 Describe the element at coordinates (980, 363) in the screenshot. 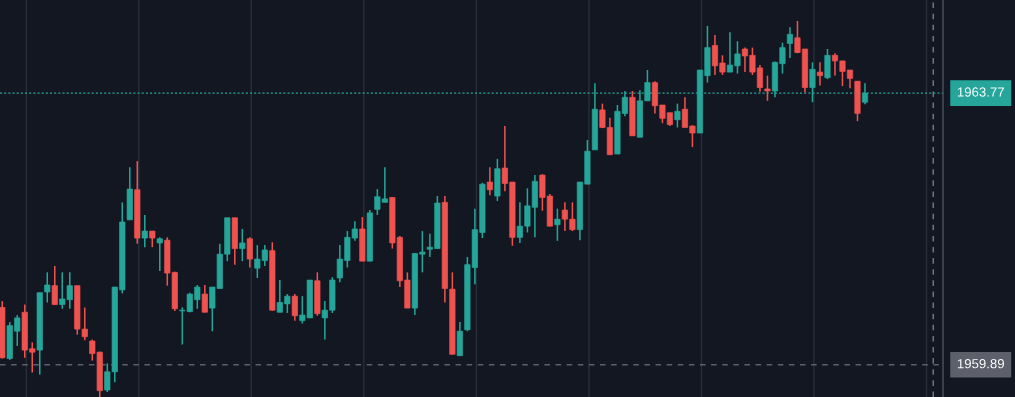

I see `ref-line-label: 1959.89` at that location.